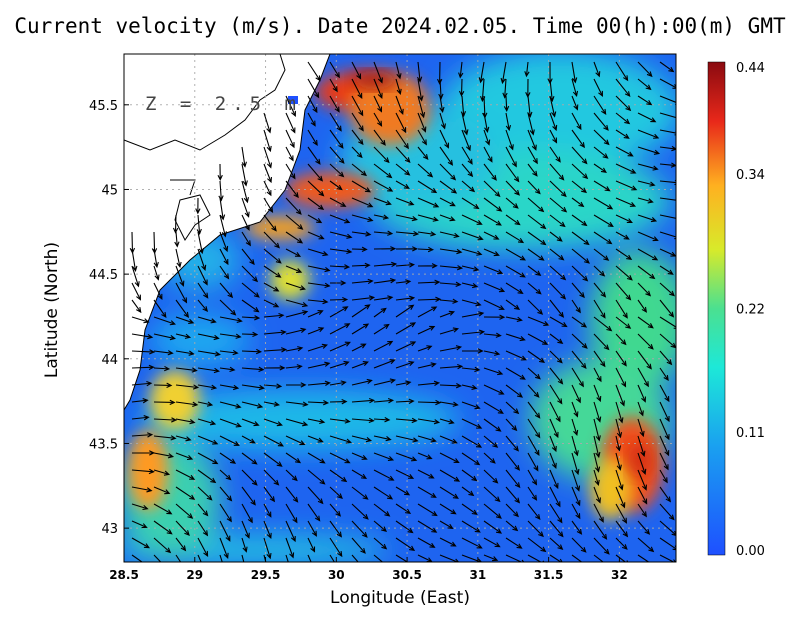 This screenshot has width=800, height=618. What do you see at coordinates (103, 275) in the screenshot?
I see `y-tick-label: 44.5` at bounding box center [103, 275].